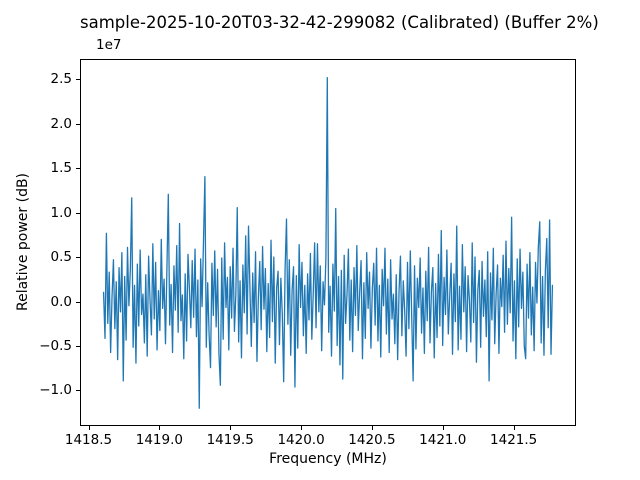 The width and height of the screenshot is (640, 480). Describe the element at coordinates (23, 242) in the screenshot. I see `y-axis-label: Relative power (dB)` at that location.